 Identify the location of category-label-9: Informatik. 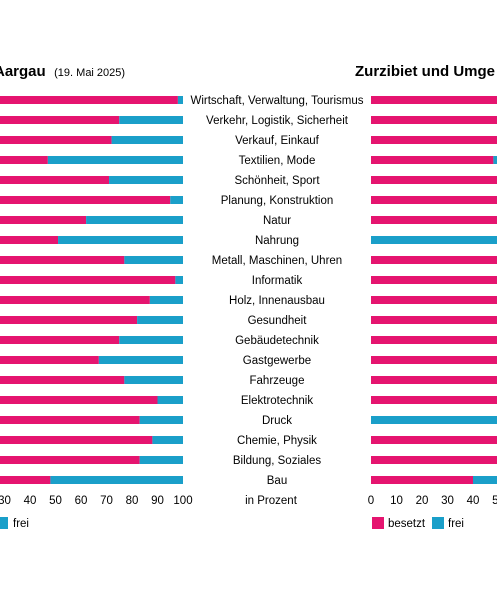
(277, 281).